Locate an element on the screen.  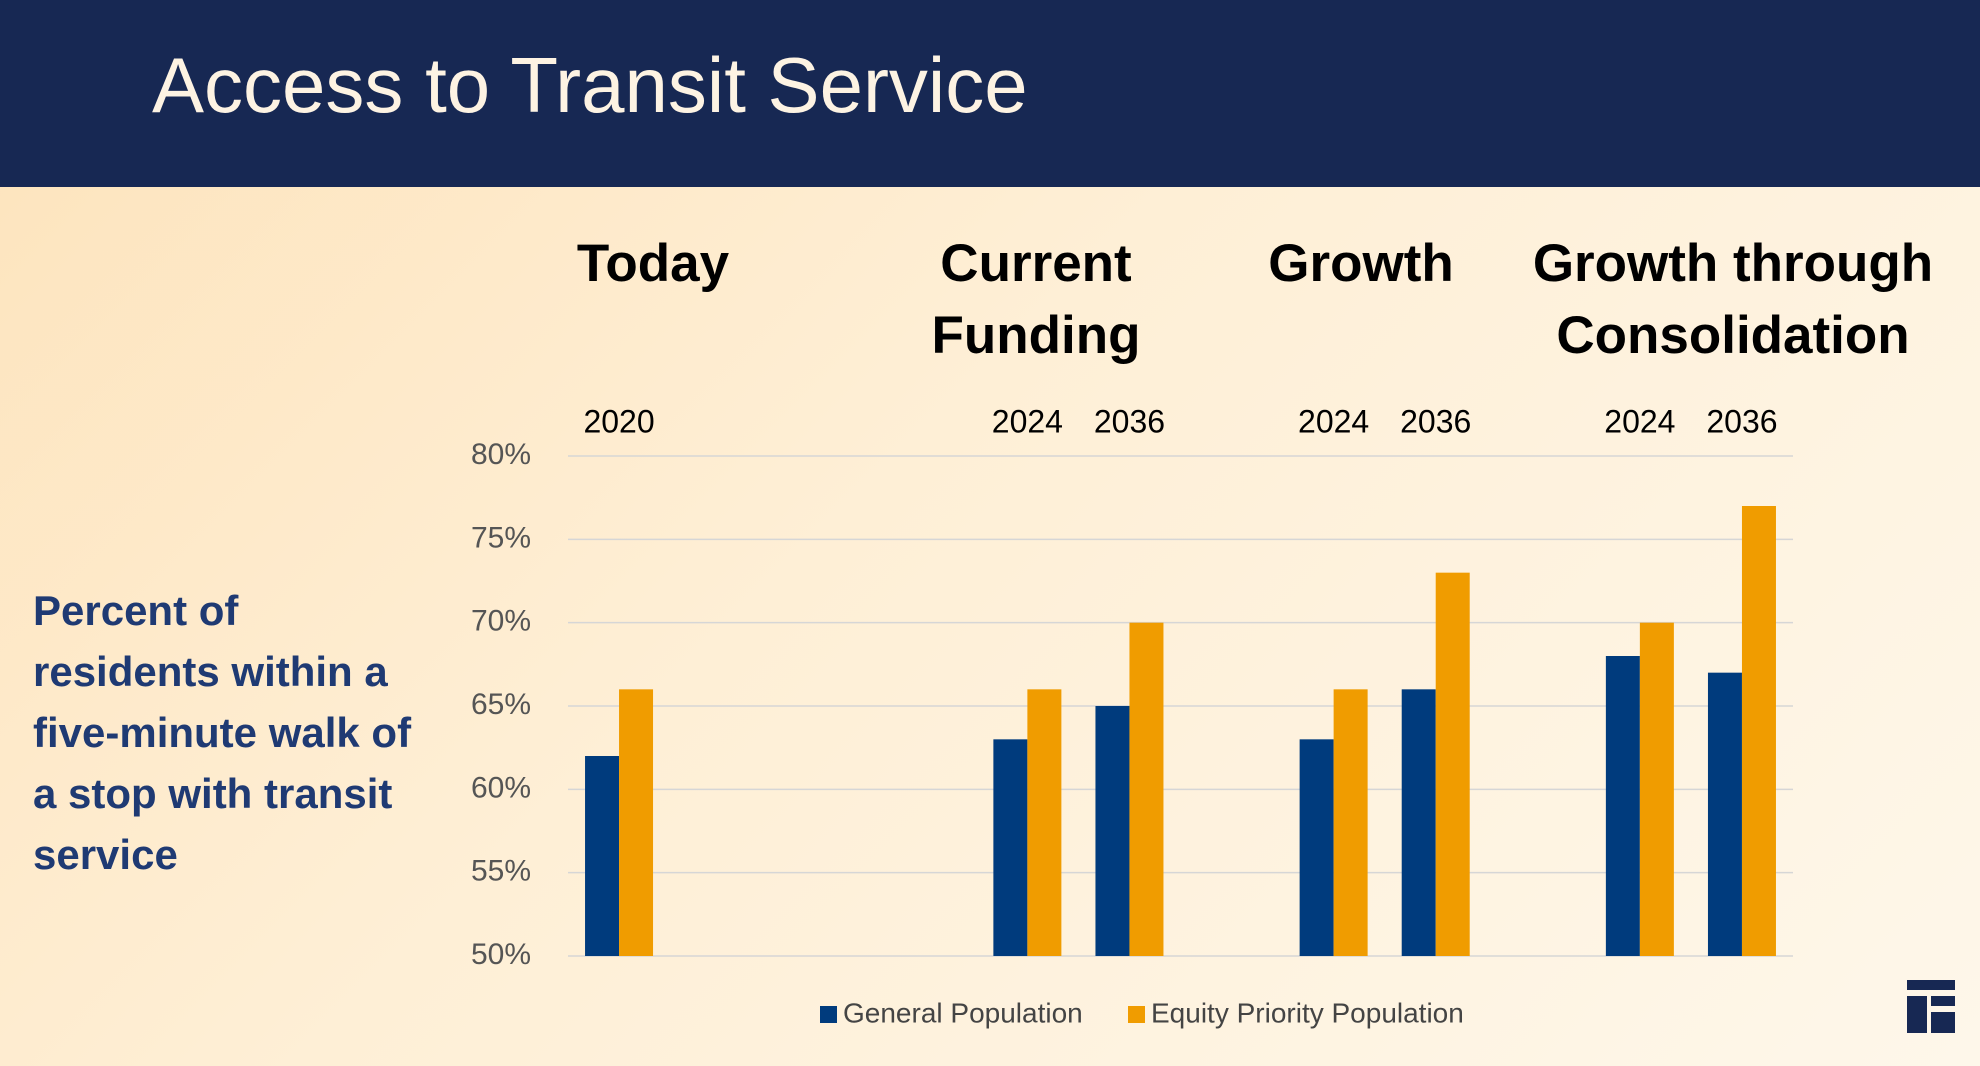
group-label: Current Funding is located at coordinates (1036, 299).